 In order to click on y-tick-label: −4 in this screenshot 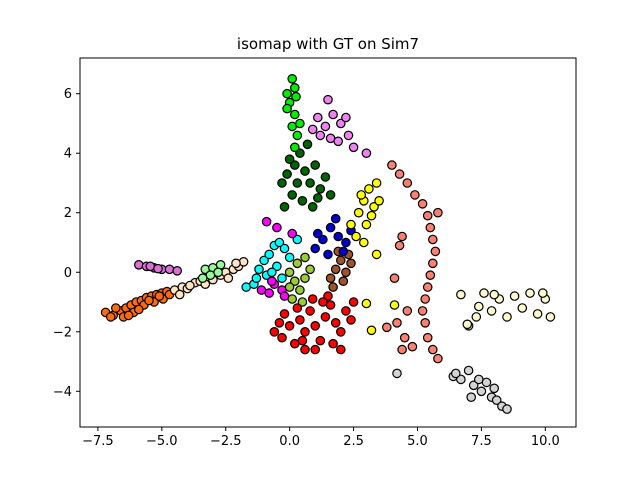, I will do `click(62, 392)`.